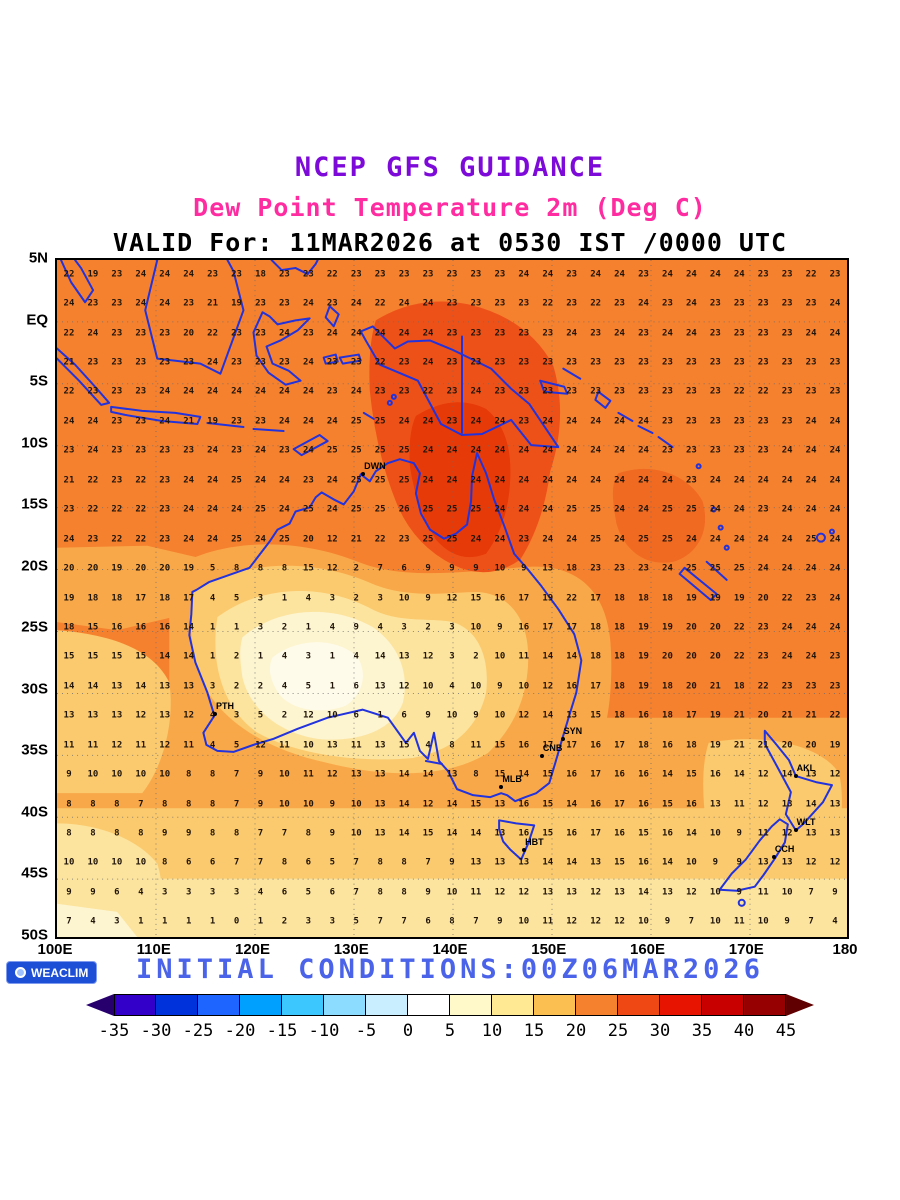 This screenshot has height=1200, width=900. I want to click on bougainville, so click(603, 399).